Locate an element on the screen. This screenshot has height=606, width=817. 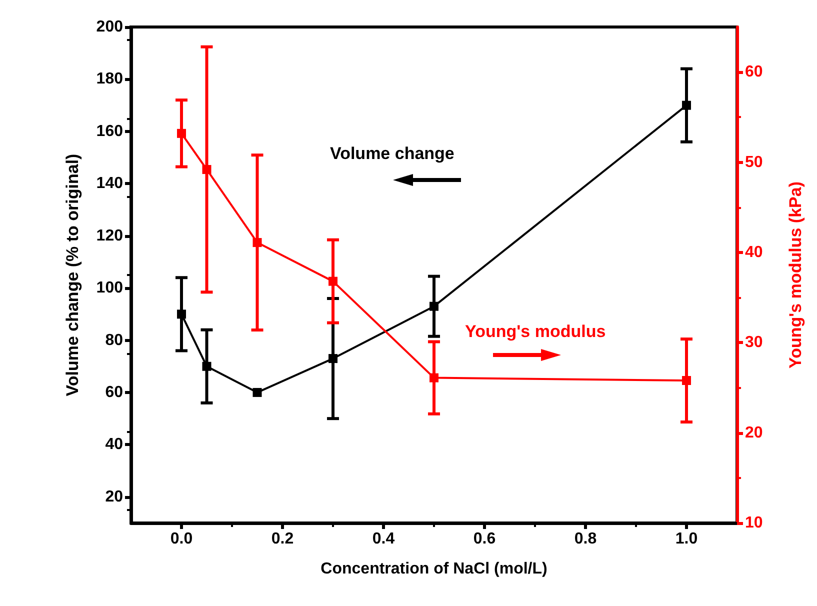
x-tick-label: 0.4 is located at coordinates (383, 539).